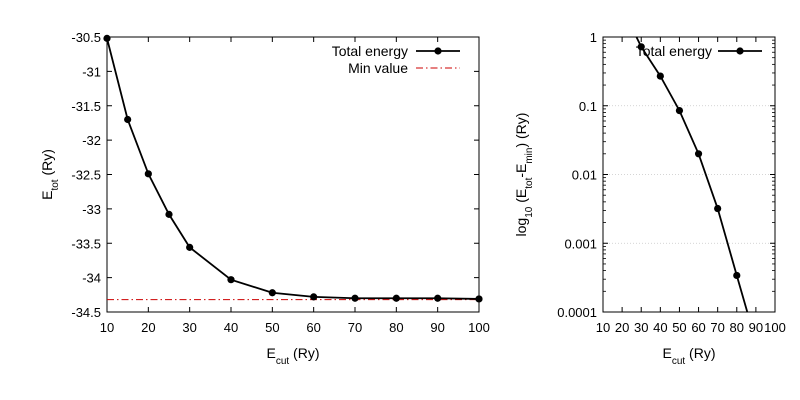 This screenshot has width=800, height=400. What do you see at coordinates (86, 37) in the screenshot?
I see `y-tick-label: -30.5` at bounding box center [86, 37].